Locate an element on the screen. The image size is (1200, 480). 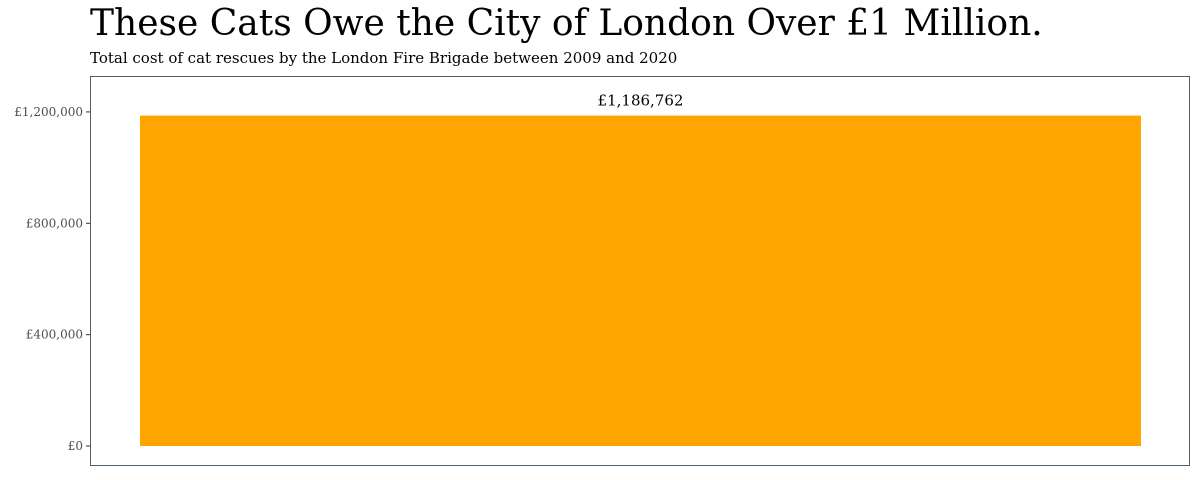
y-tick-label: £0 is located at coordinates (75, 446).